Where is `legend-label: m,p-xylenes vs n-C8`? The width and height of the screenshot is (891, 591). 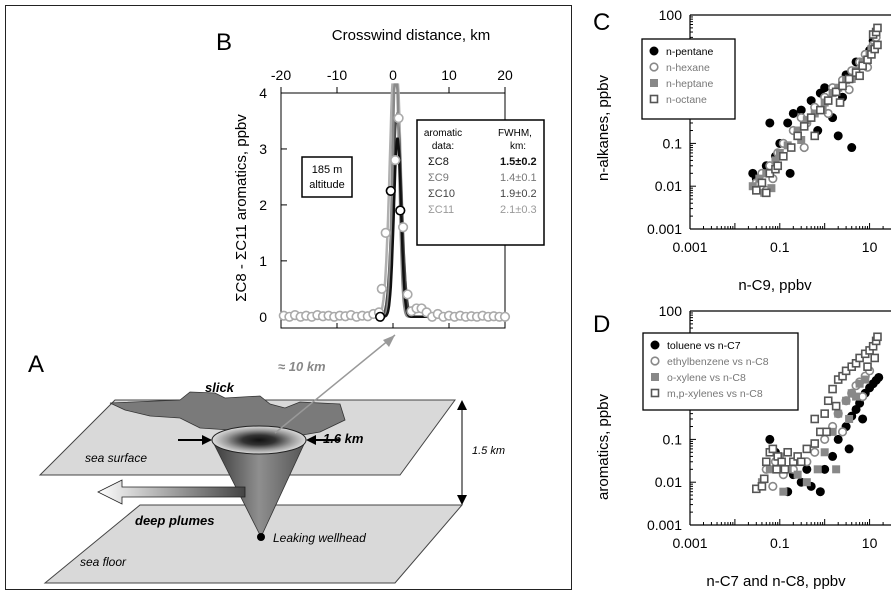 legend-label: m,p-xylenes vs n-C8 is located at coordinates (715, 394).